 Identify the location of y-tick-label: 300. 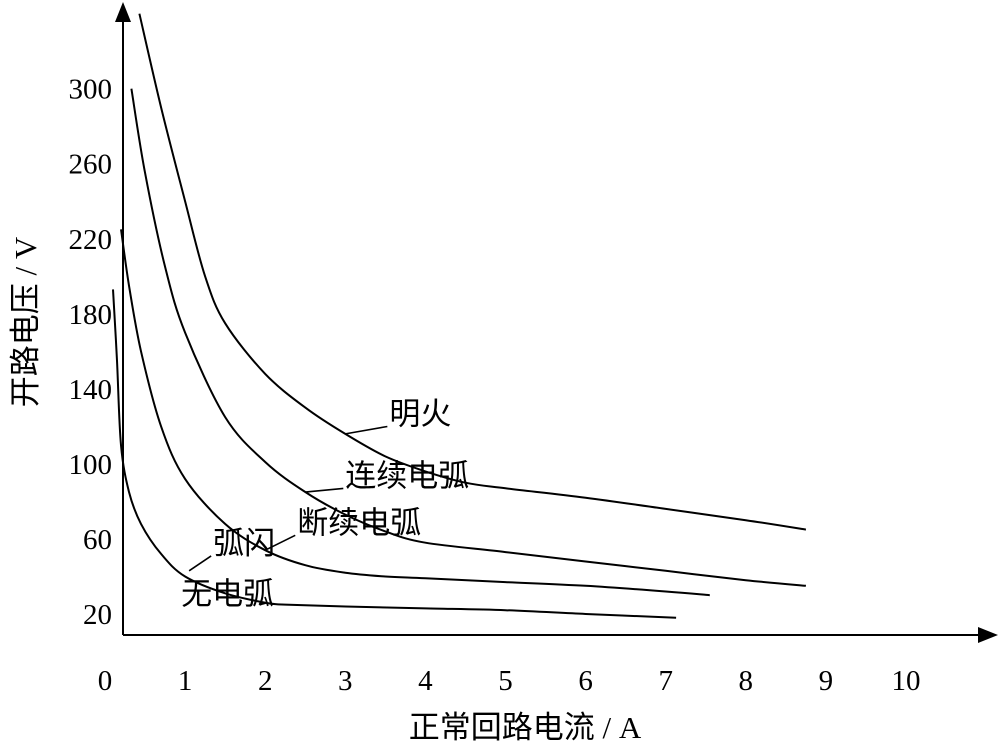
(91, 90).